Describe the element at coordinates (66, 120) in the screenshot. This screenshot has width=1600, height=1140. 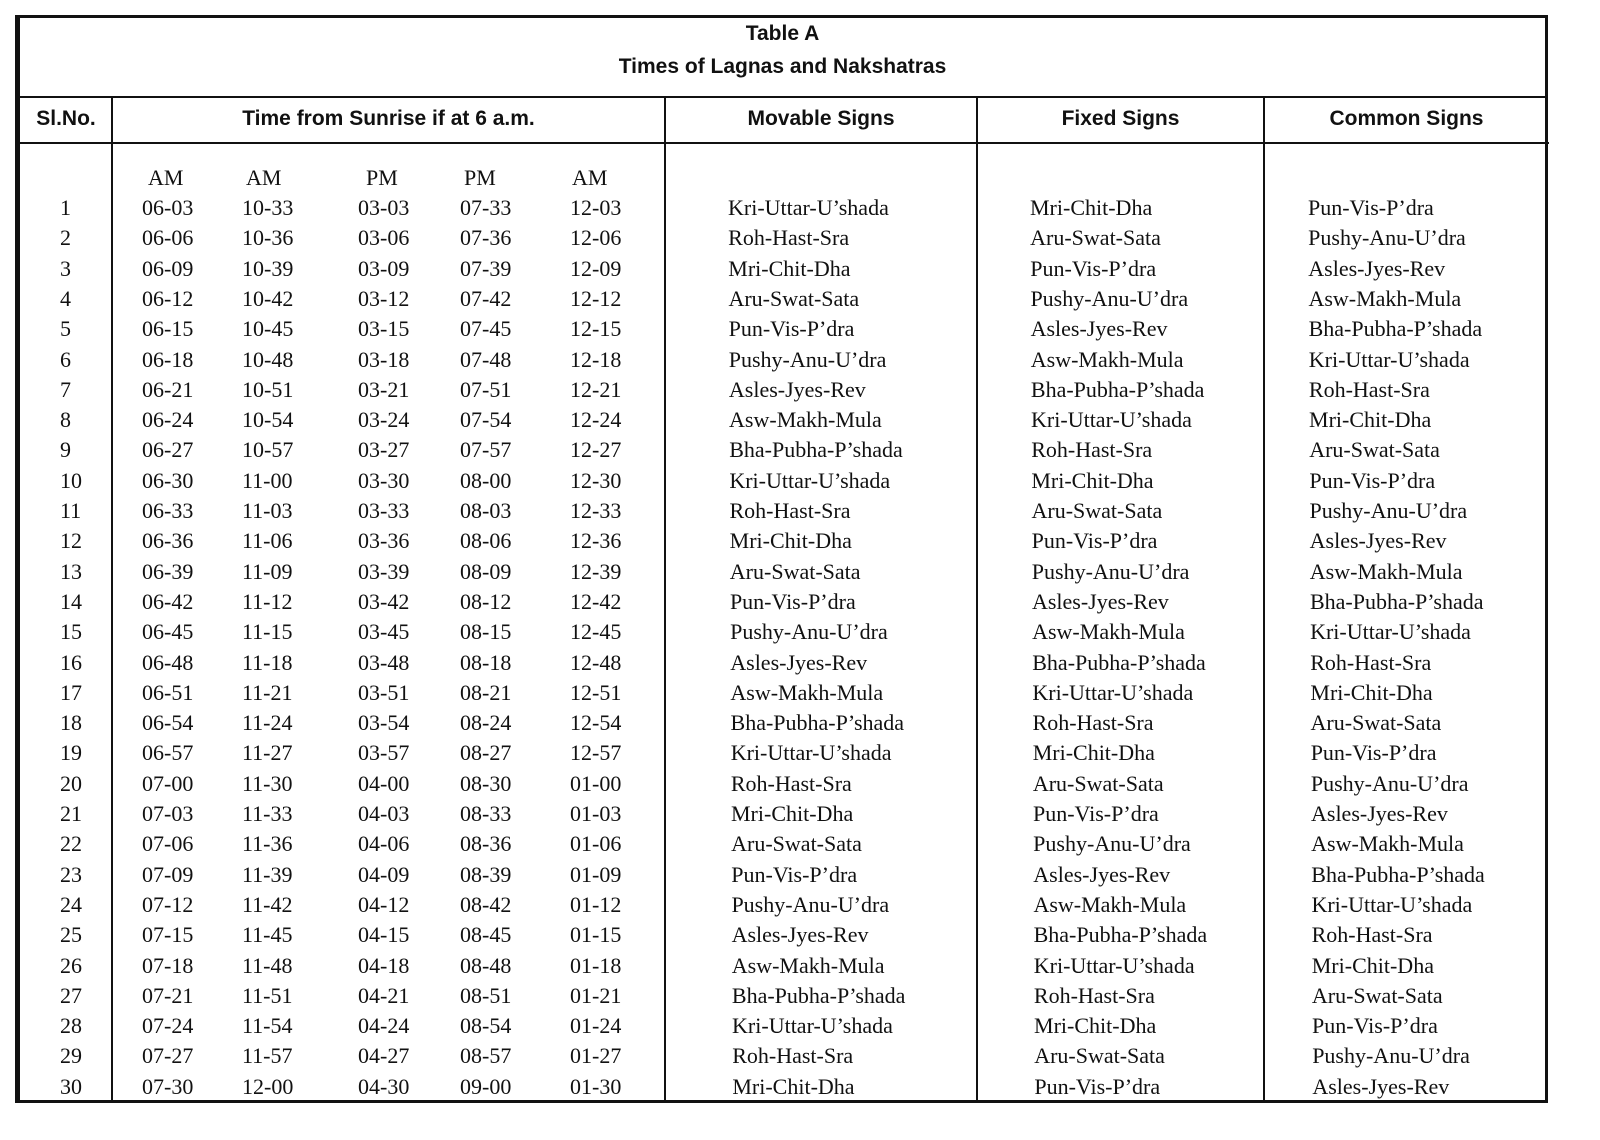
I see `header-slno: Sl.No.` at that location.